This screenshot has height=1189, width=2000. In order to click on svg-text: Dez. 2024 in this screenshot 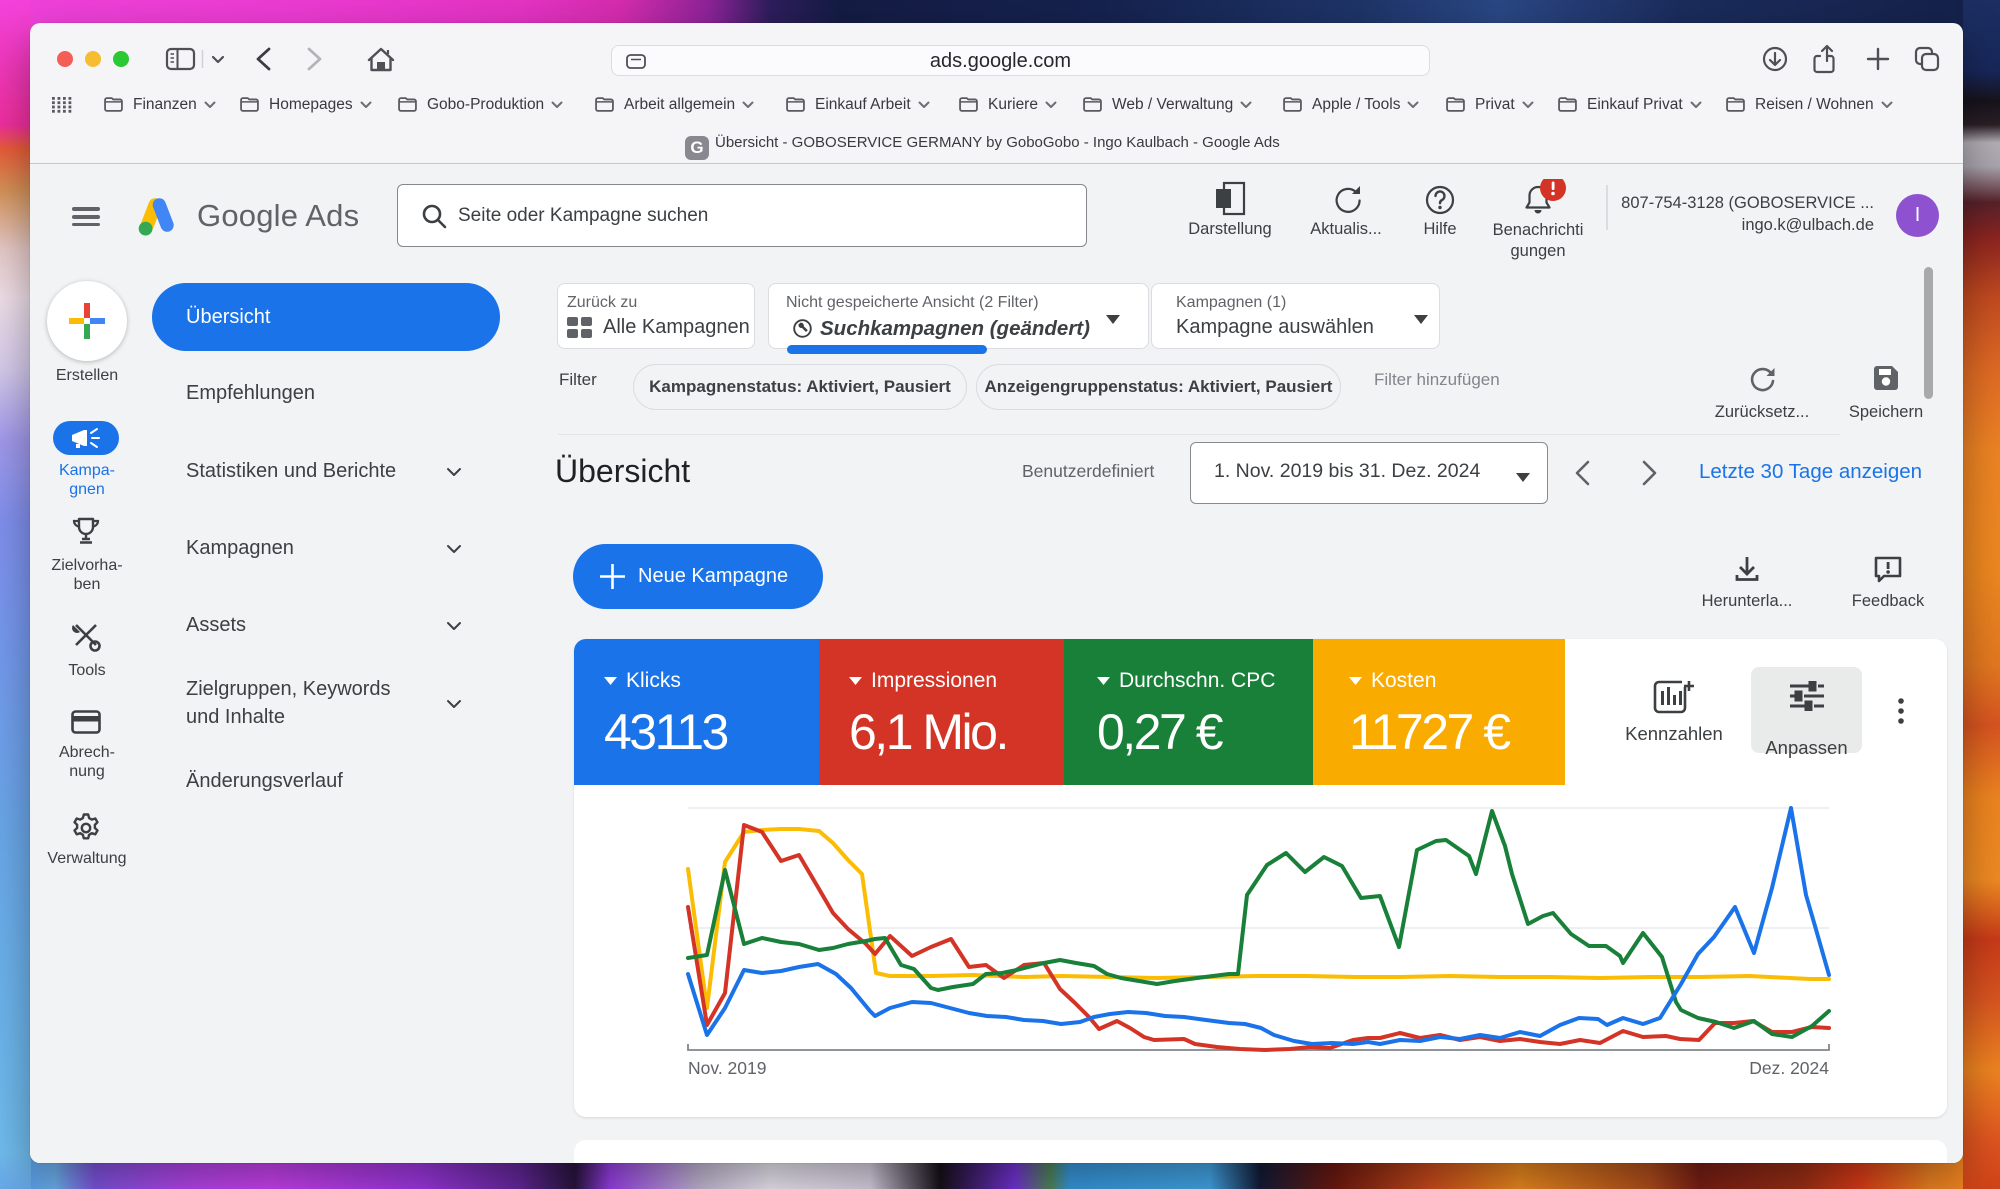, I will do `click(1789, 1068)`.